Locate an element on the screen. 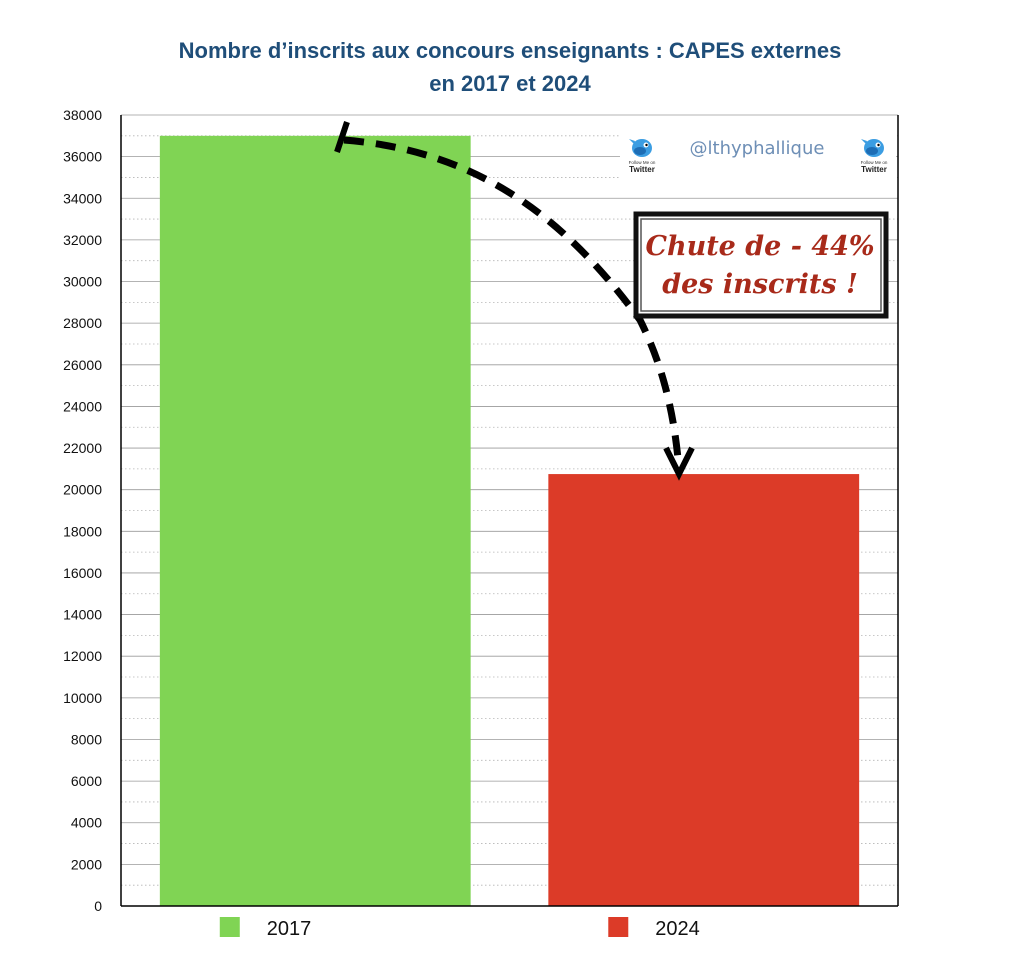 The height and width of the screenshot is (954, 1030). y-tick-label: 34000 is located at coordinates (82, 198).